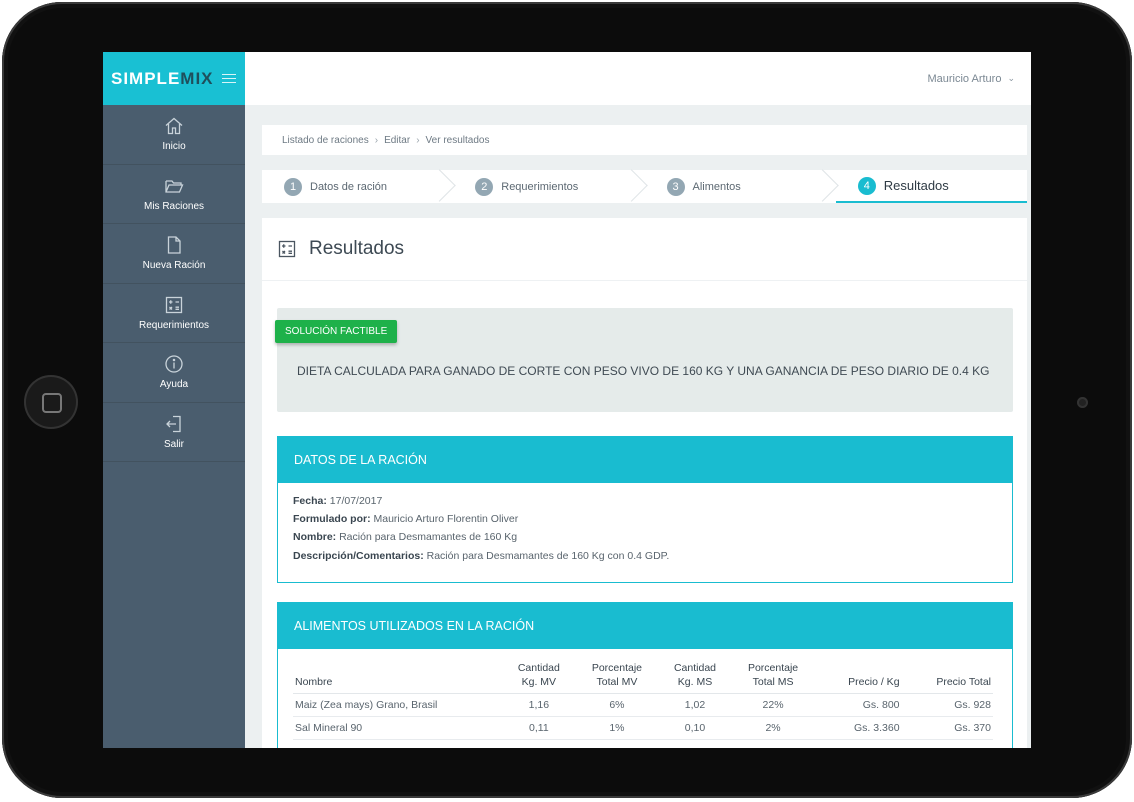 Image resolution: width=1134 pixels, height=802 pixels. Describe the element at coordinates (146, 78) in the screenshot. I see `brand-simple: SIMPLE` at that location.